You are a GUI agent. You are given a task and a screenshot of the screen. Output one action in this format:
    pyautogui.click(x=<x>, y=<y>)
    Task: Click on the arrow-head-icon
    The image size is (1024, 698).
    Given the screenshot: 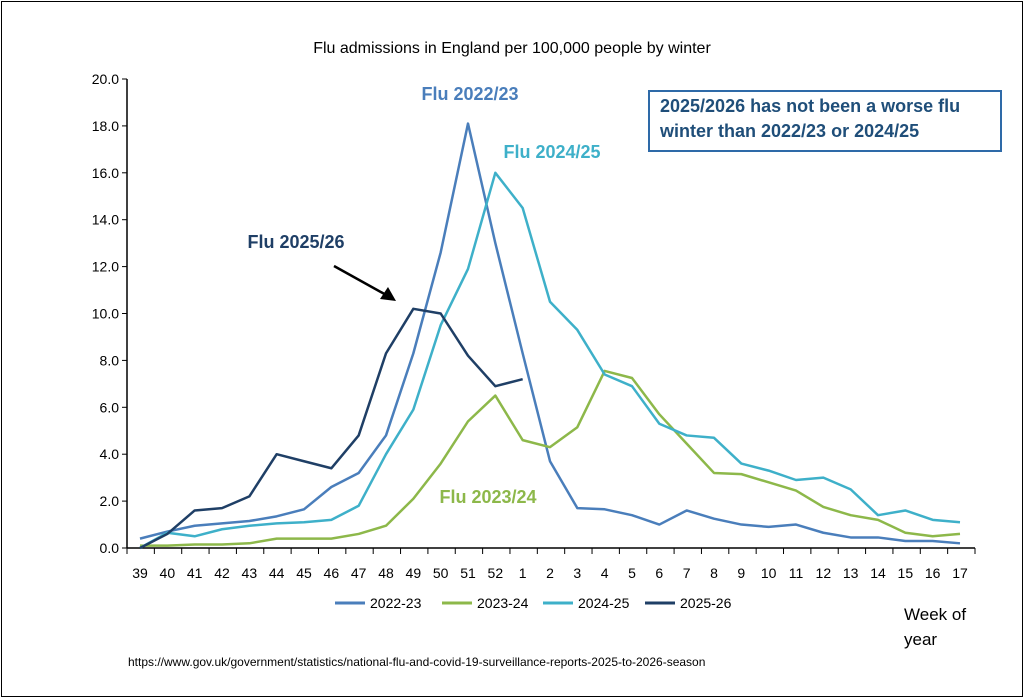 What is the action you would take?
    pyautogui.click(x=388, y=294)
    